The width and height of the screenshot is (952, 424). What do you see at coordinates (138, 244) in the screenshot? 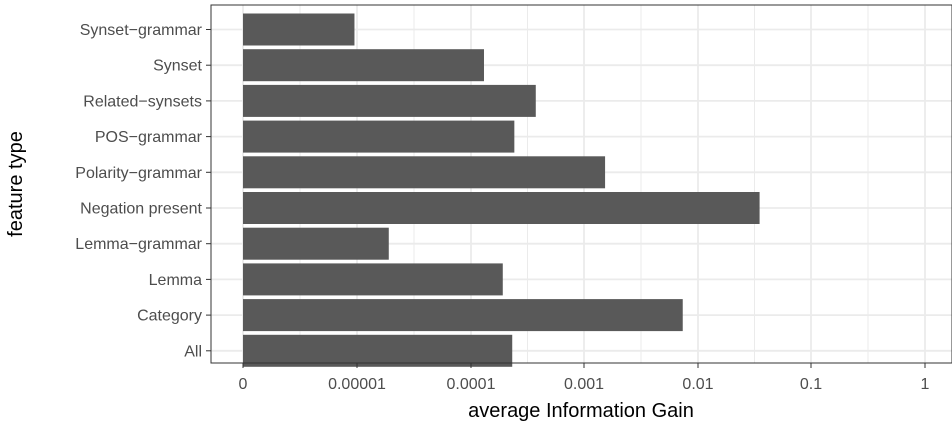
I see `y-tick-label: Lemma−grammar` at bounding box center [138, 244].